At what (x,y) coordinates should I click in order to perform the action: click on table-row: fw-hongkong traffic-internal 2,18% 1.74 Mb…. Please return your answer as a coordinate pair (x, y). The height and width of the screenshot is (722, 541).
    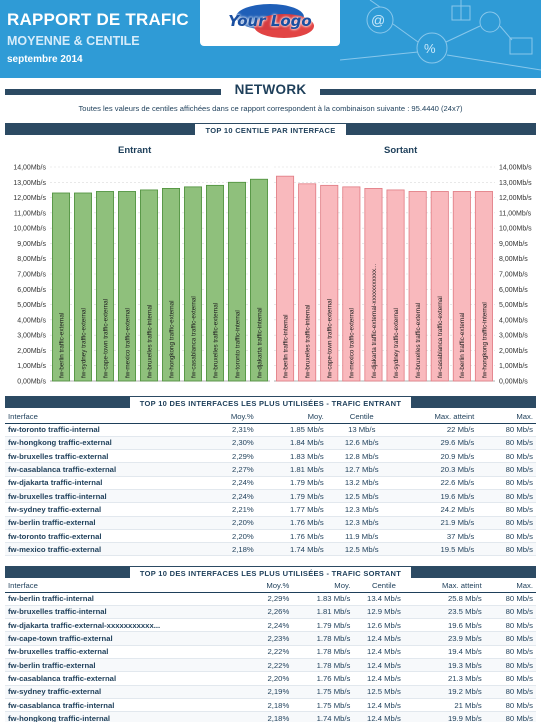
    Looking at the image, I should click on (270, 716).